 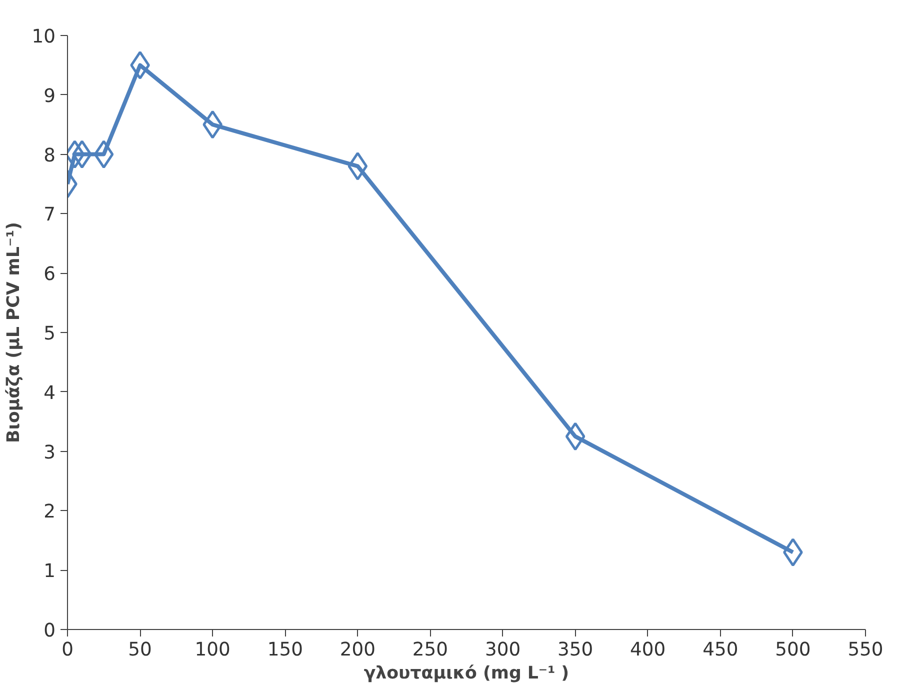 What do you see at coordinates (68, 650) in the screenshot?
I see `x-tick-label: 0` at bounding box center [68, 650].